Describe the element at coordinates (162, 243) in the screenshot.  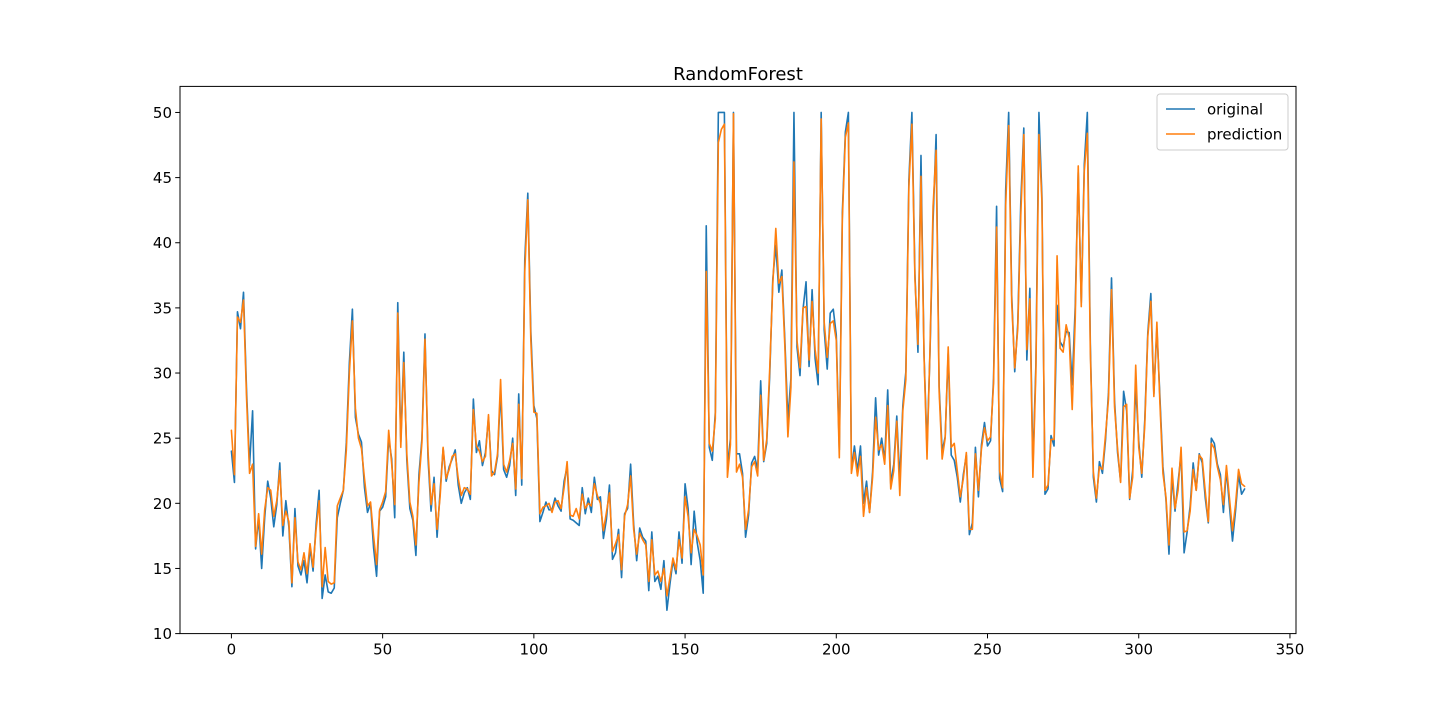
I see `y-tick-label: 40` at that location.